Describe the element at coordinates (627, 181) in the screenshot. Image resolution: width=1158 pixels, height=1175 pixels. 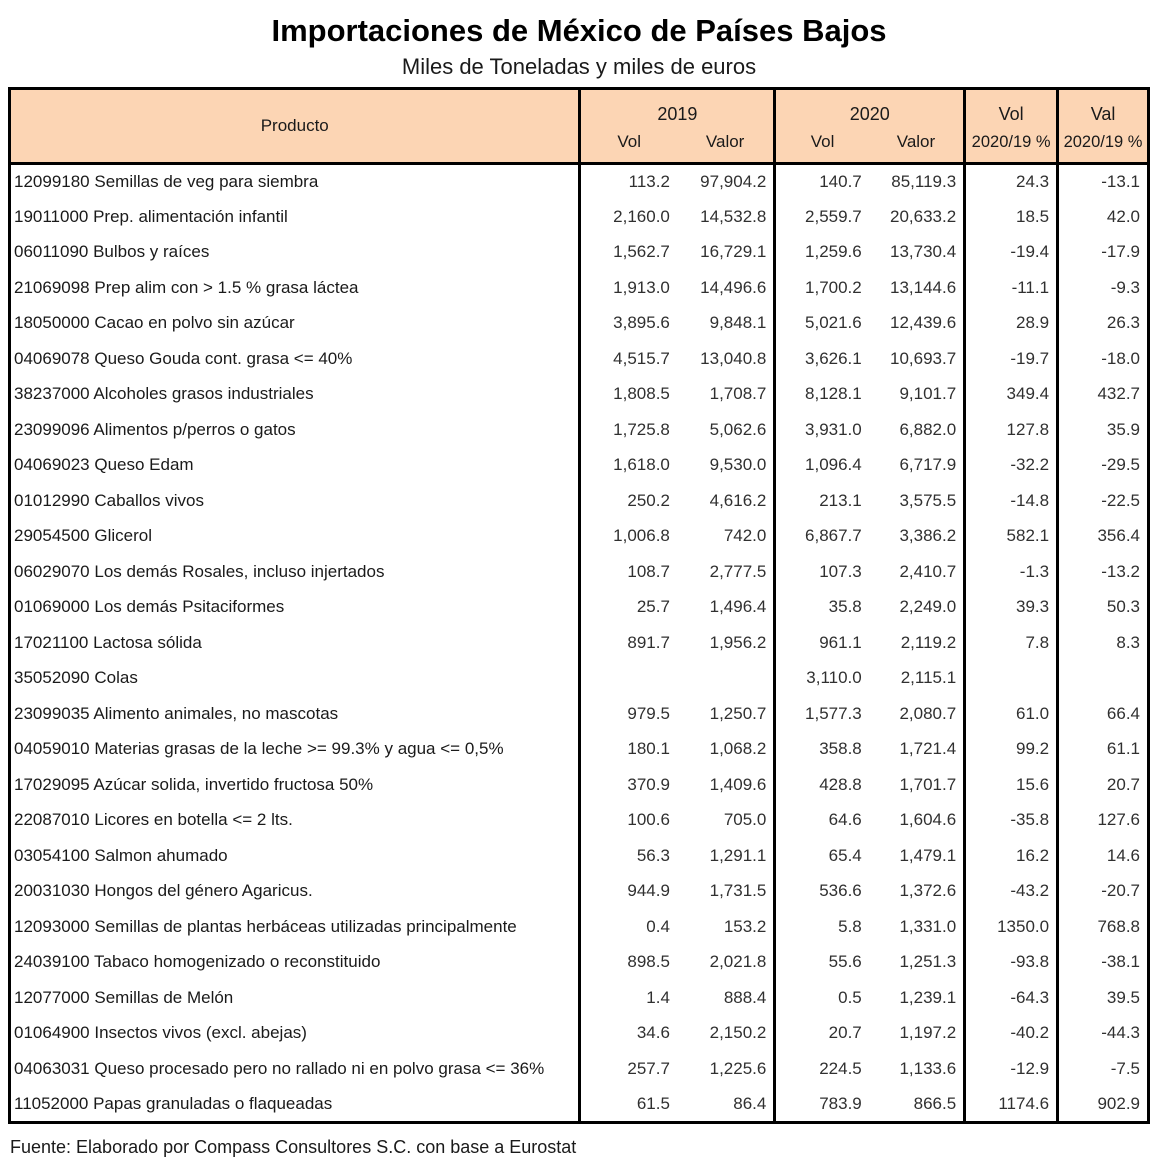
I see `vol-2019-cell: 113.2` at that location.